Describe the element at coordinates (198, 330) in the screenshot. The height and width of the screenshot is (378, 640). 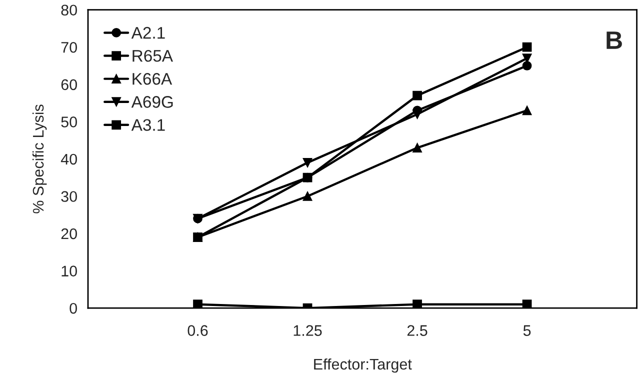
I see `x-tick-label: 0.6` at that location.